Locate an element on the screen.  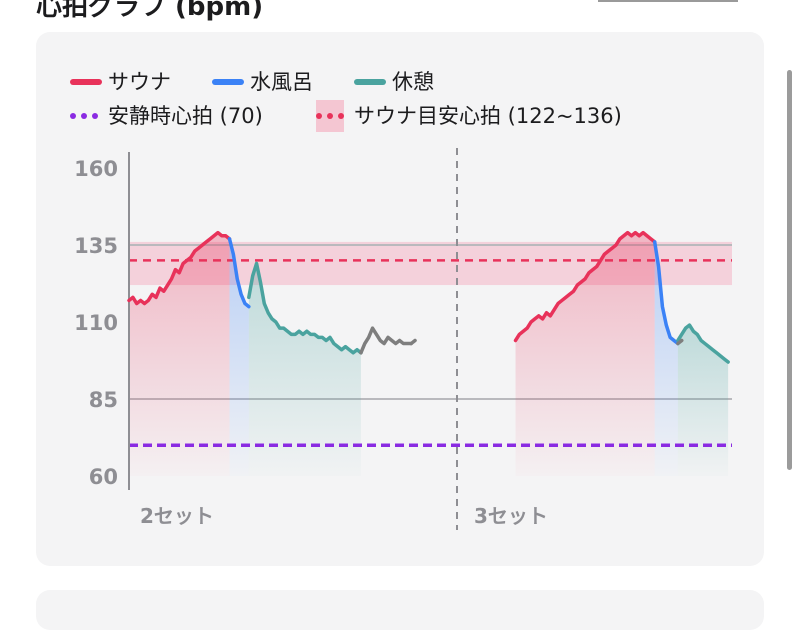
y-tick-110: 110 is located at coordinates (96, 323).